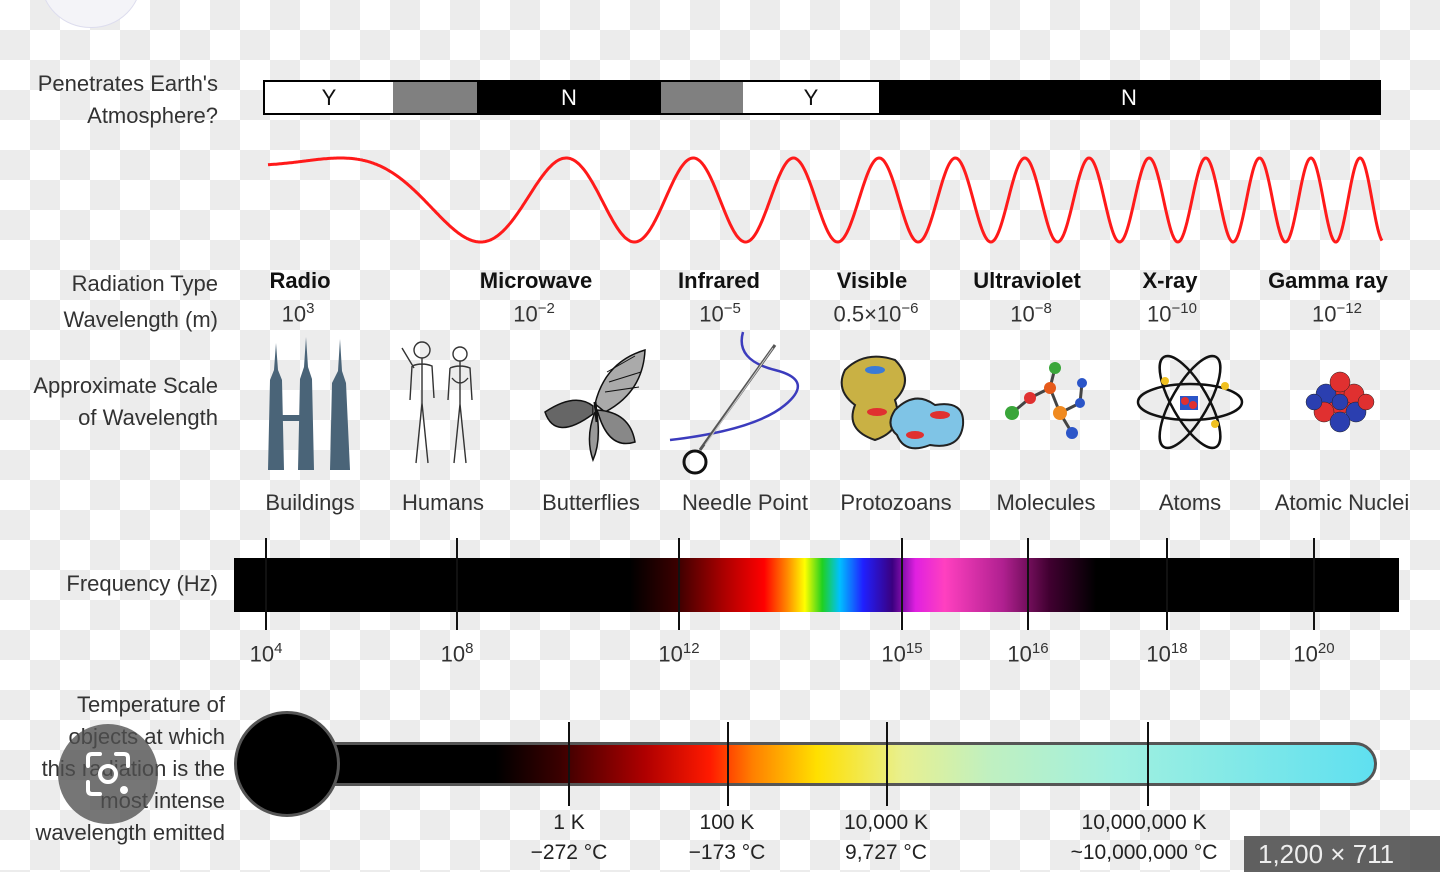 Image resolution: width=1440 pixels, height=872 pixels. What do you see at coordinates (727, 837) in the screenshot?
I see `temperature-label-100k: 100 K −173 °C` at bounding box center [727, 837].